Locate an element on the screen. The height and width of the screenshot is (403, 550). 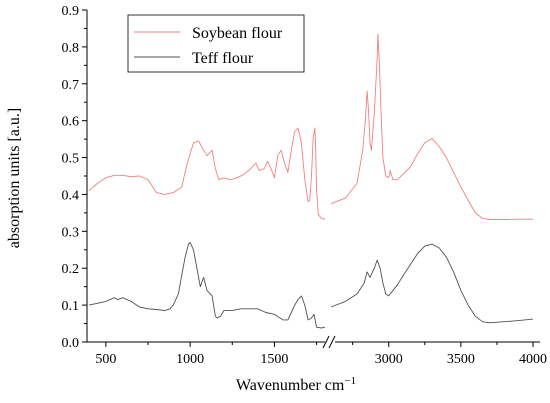
y-tick-label: 0.1 is located at coordinates (71, 306).